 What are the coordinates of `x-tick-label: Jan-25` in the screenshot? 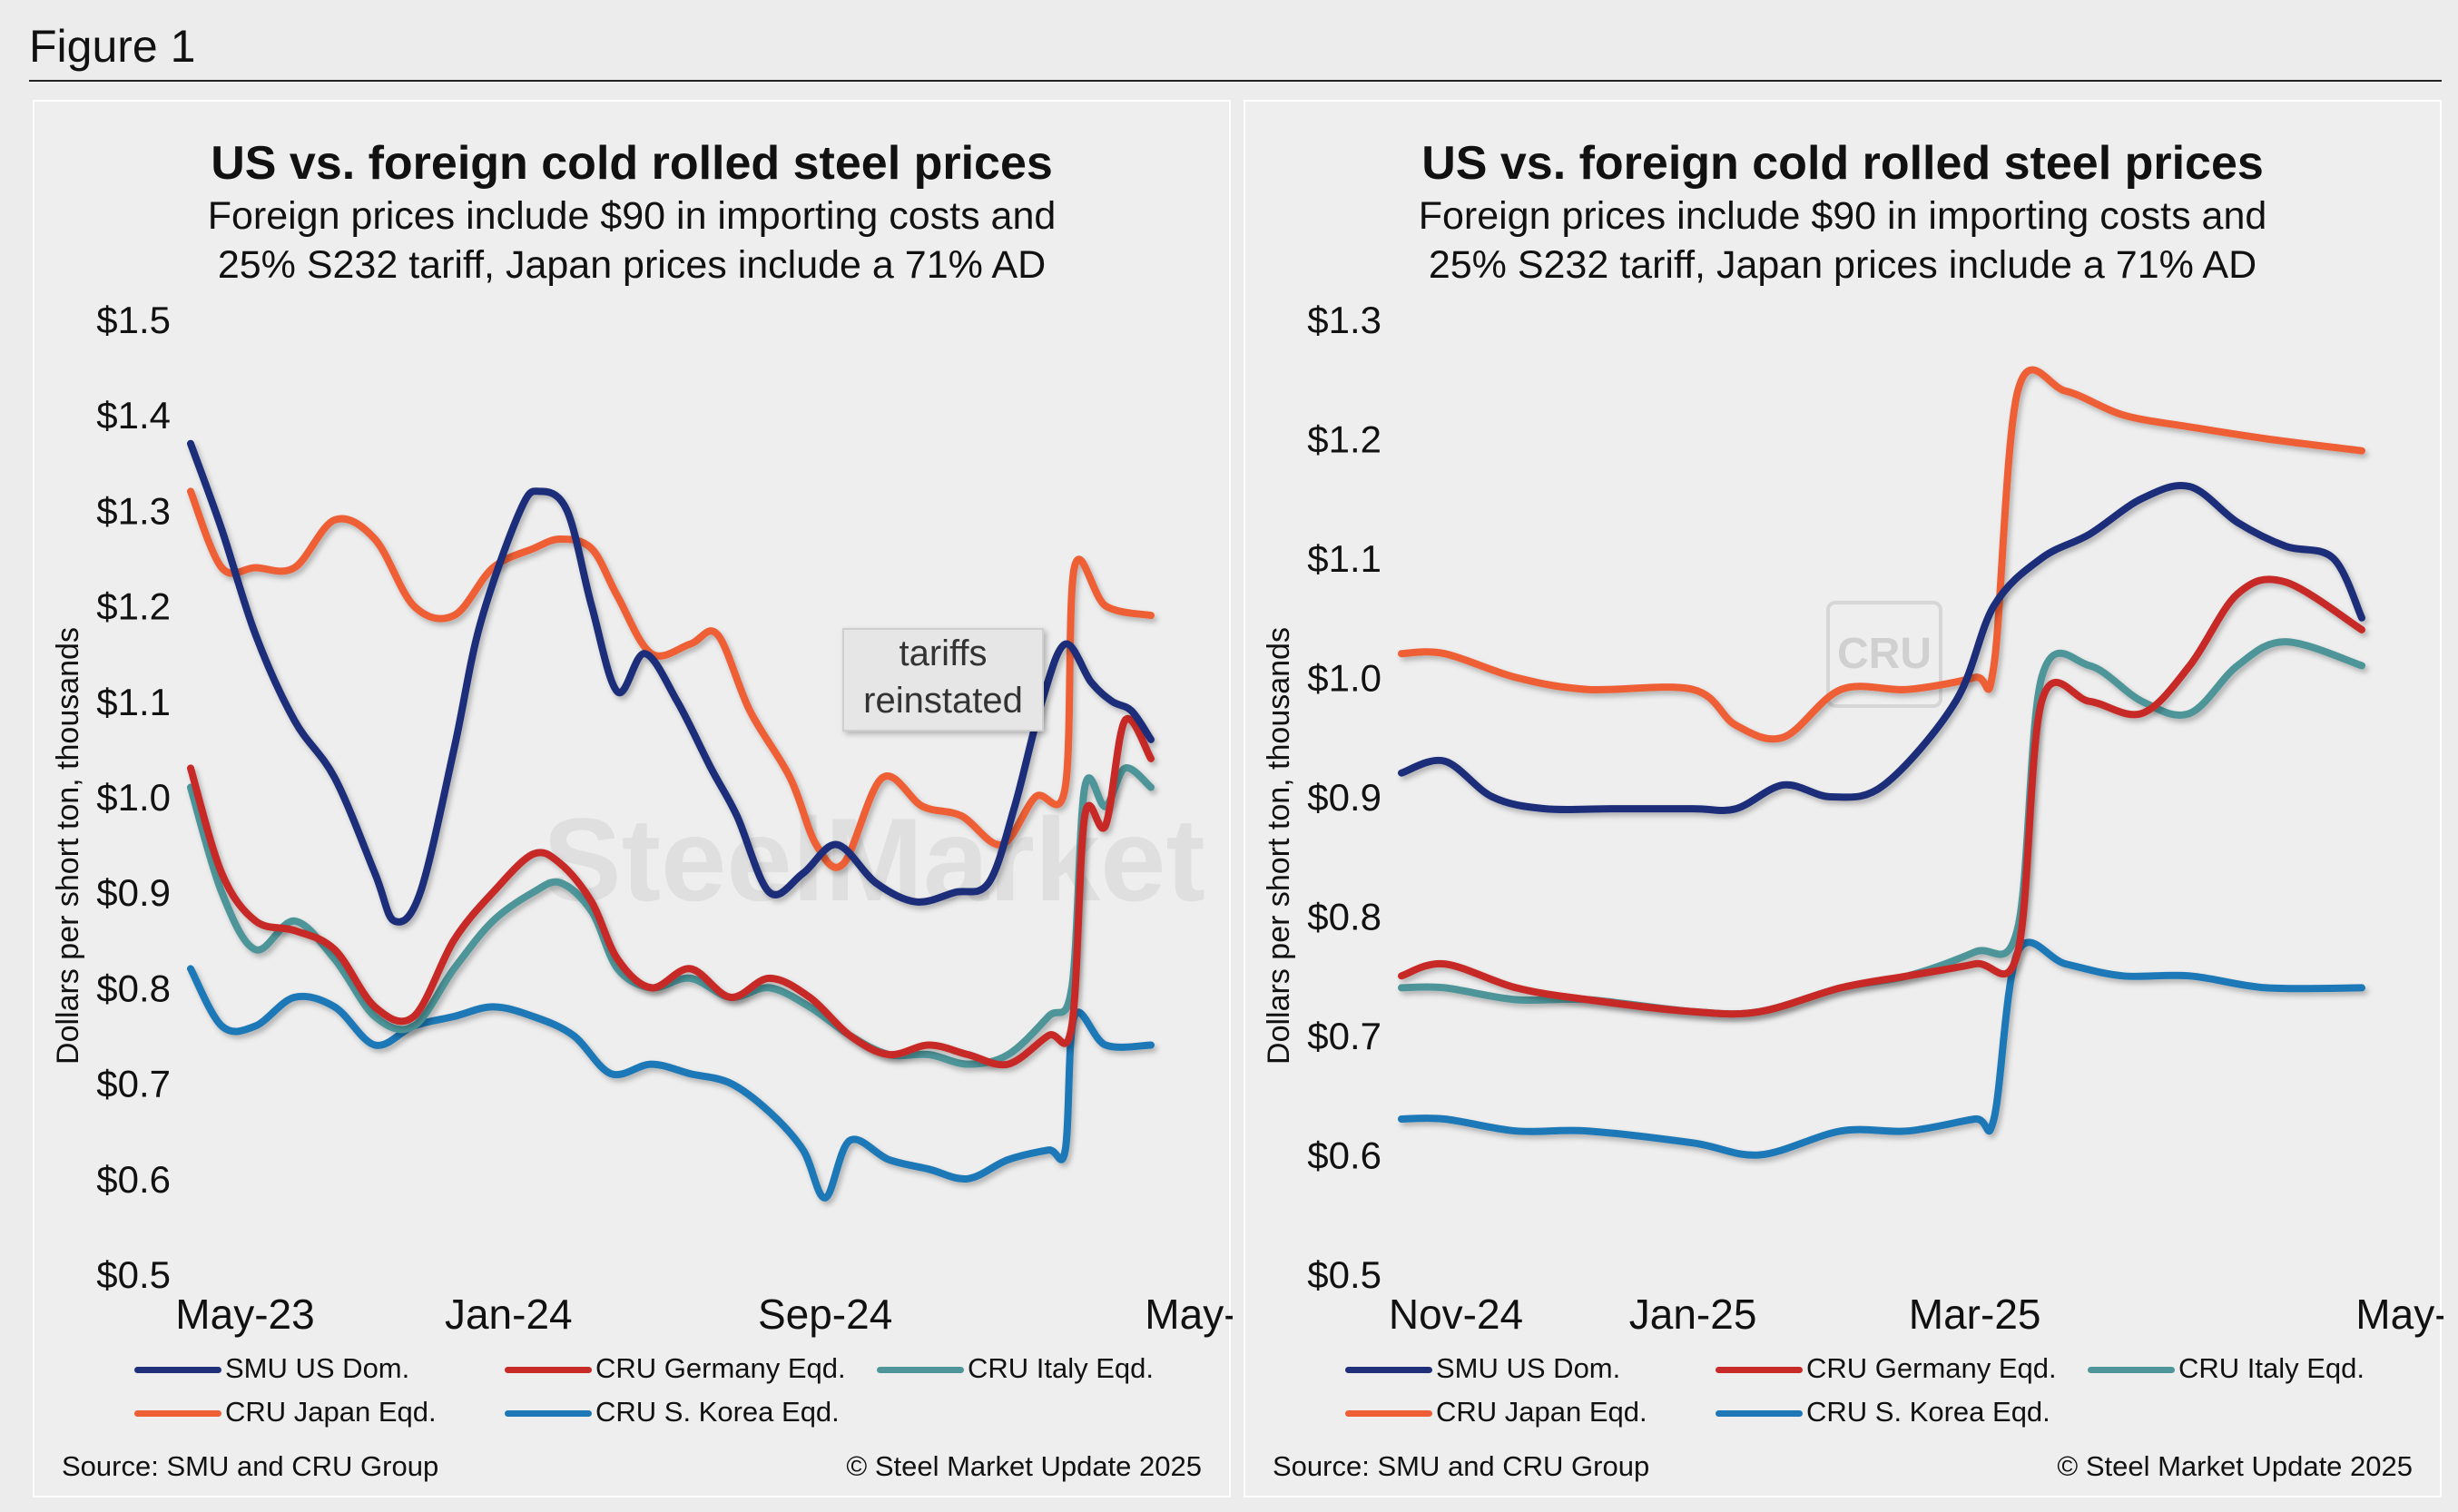 It's located at (1693, 1314).